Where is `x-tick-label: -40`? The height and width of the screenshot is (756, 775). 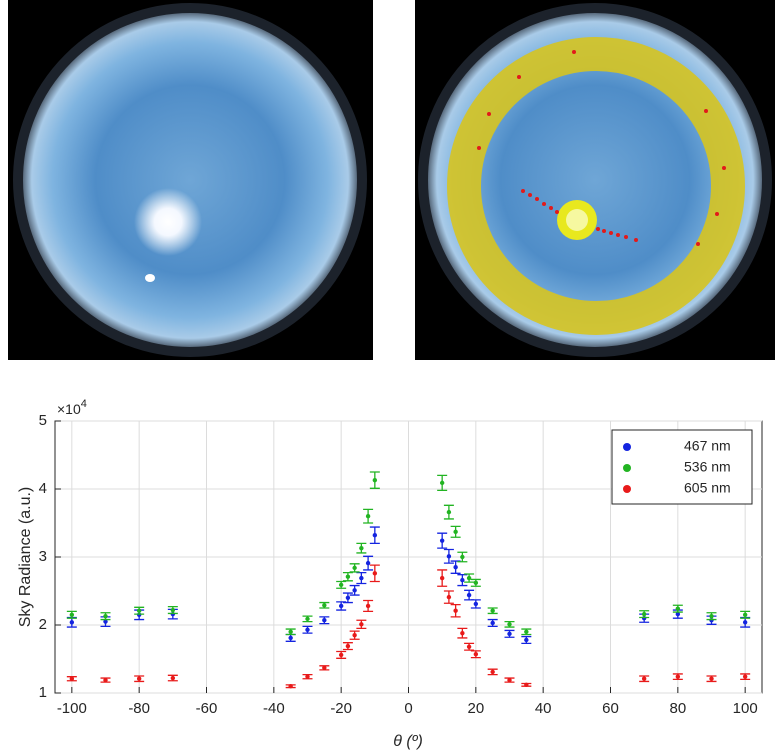
x-tick-label: -40 is located at coordinates (274, 708).